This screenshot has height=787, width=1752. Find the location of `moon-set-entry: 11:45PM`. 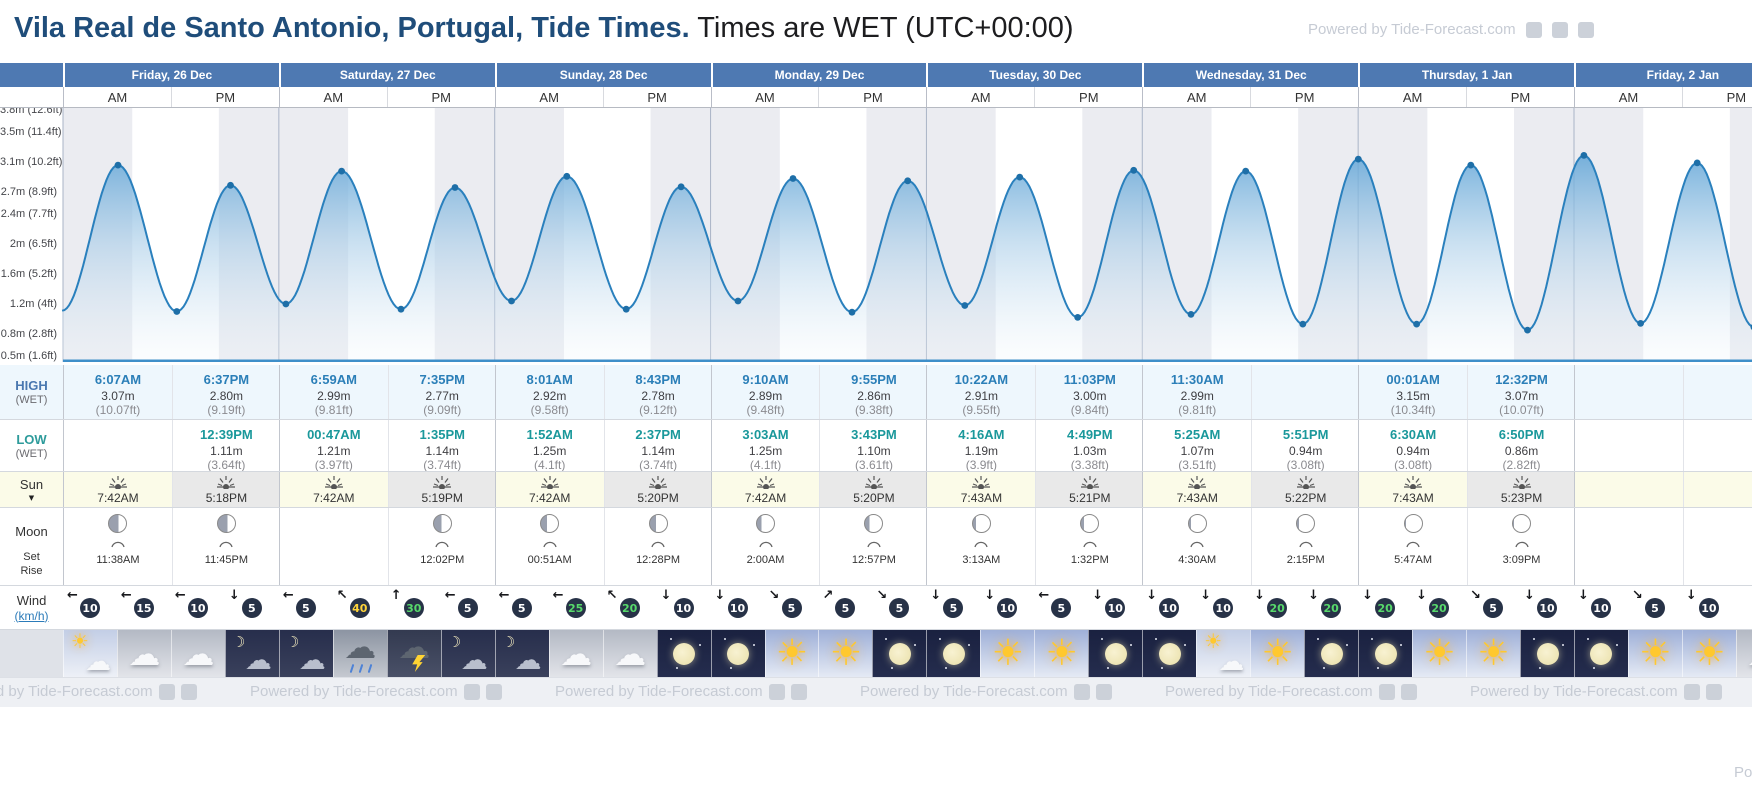

moon-set-entry: 11:45PM is located at coordinates (226, 539).